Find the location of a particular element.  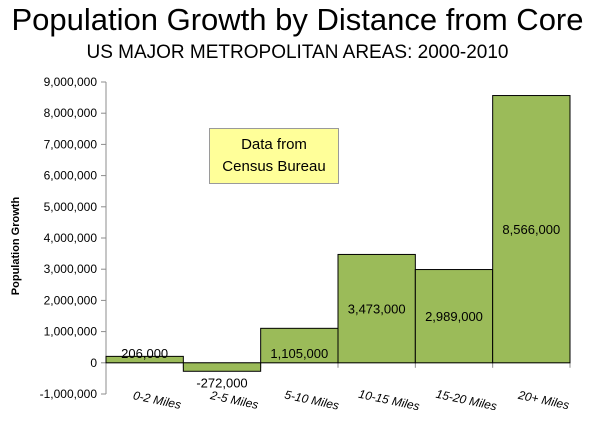

y-tick-label: 3,000,000 is located at coordinates (71, 269).